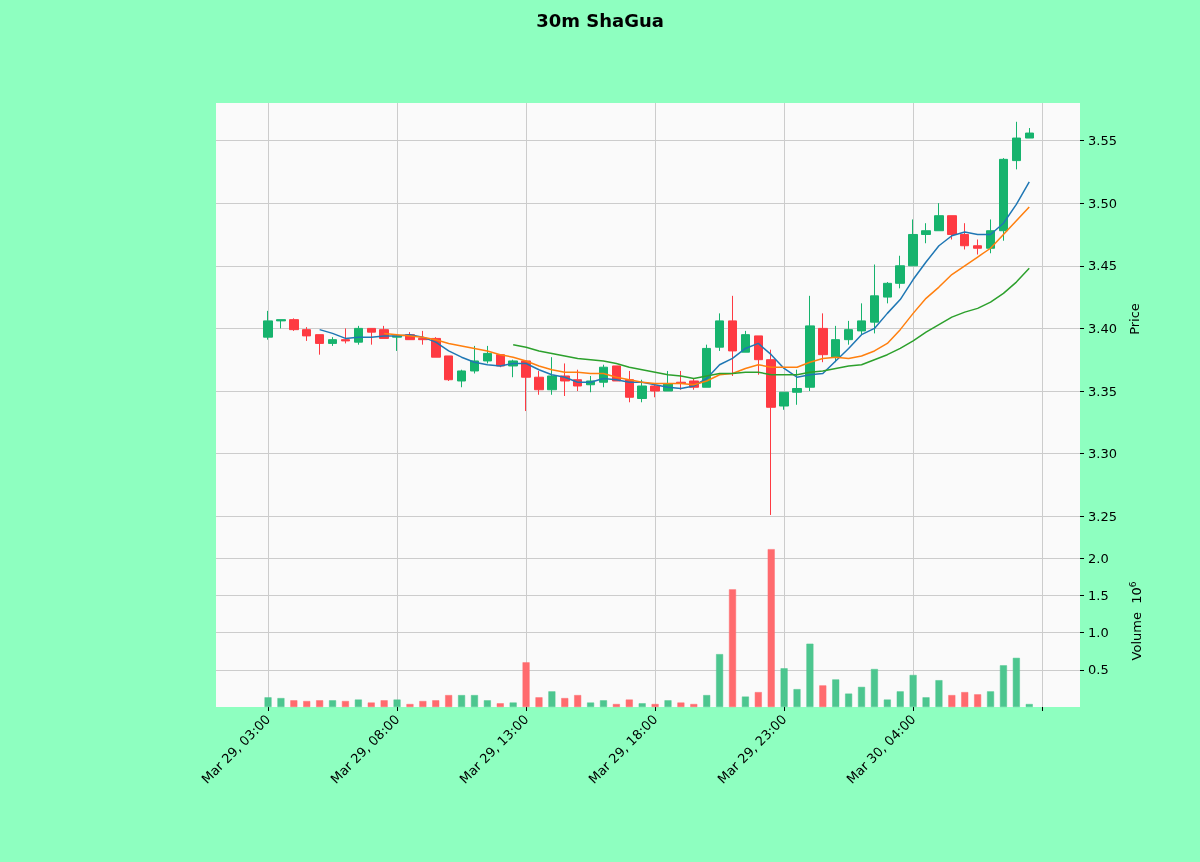  I want to click on y-axis-title: Price, so click(1134, 319).